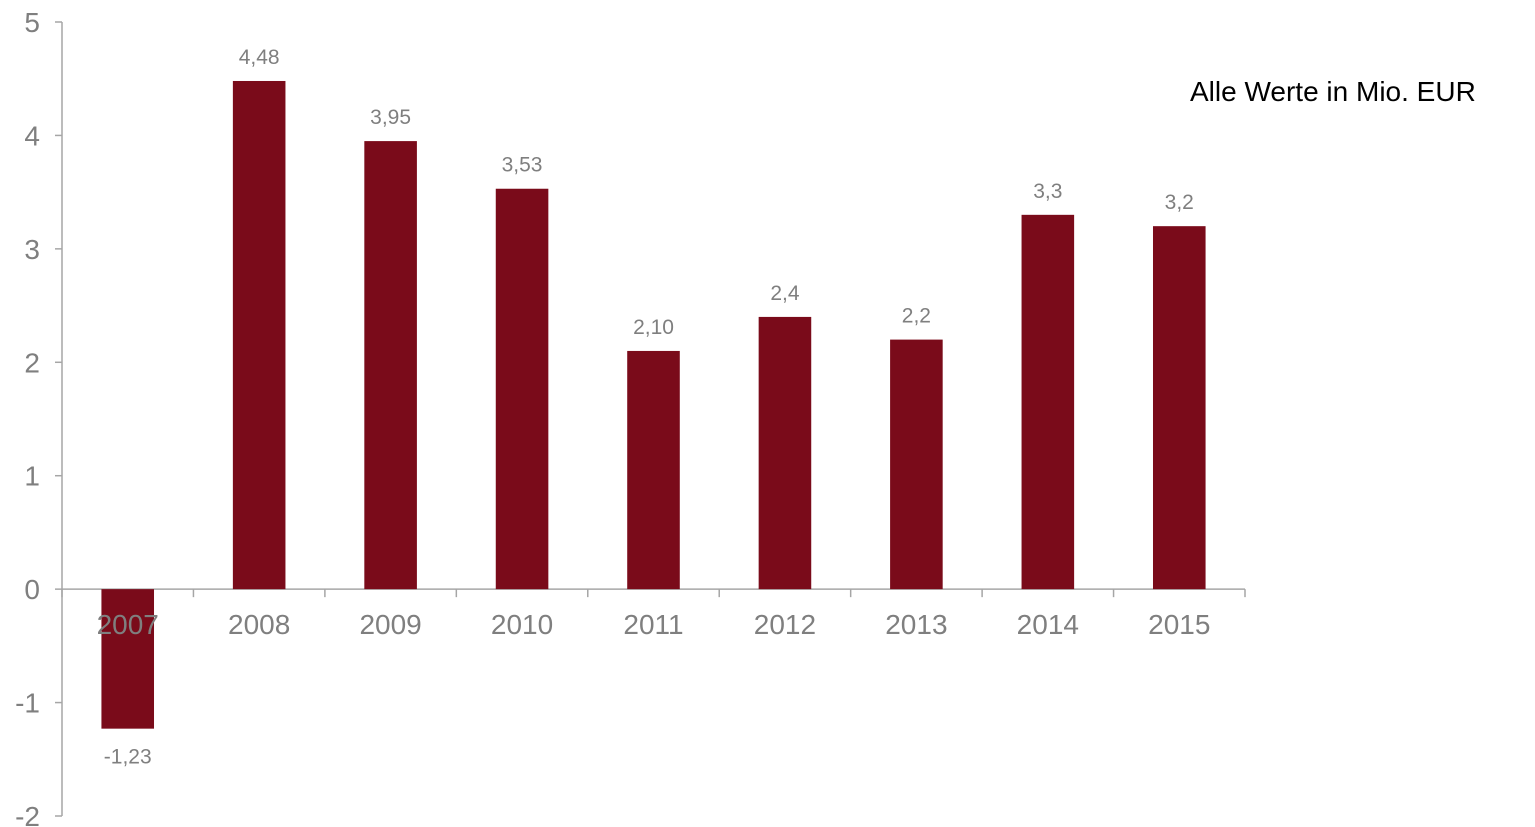  Describe the element at coordinates (1047, 191) in the screenshot. I see `data-label-2014: 3,3` at that location.